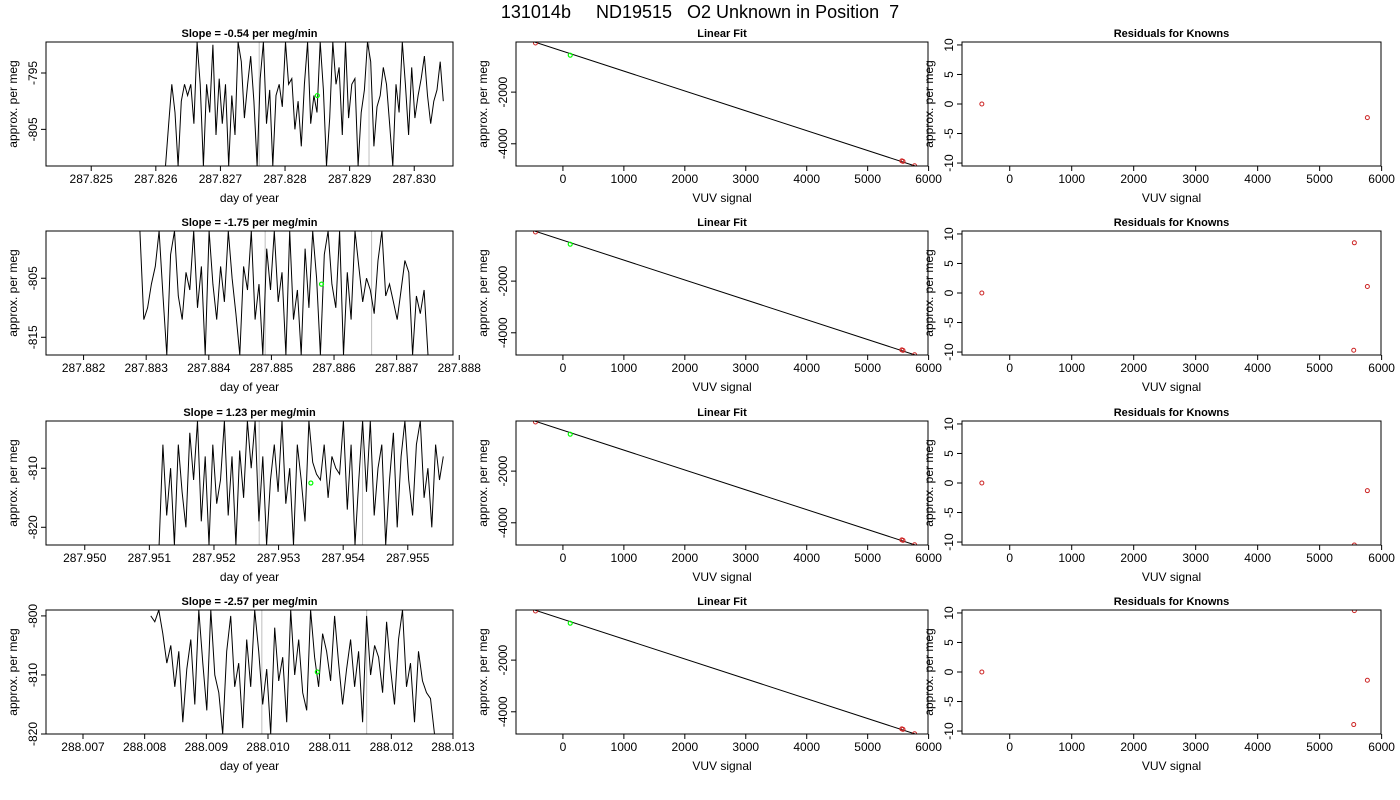 This screenshot has height=800, width=1400. I want to click on x-tick-label: 287.883, so click(146, 368).